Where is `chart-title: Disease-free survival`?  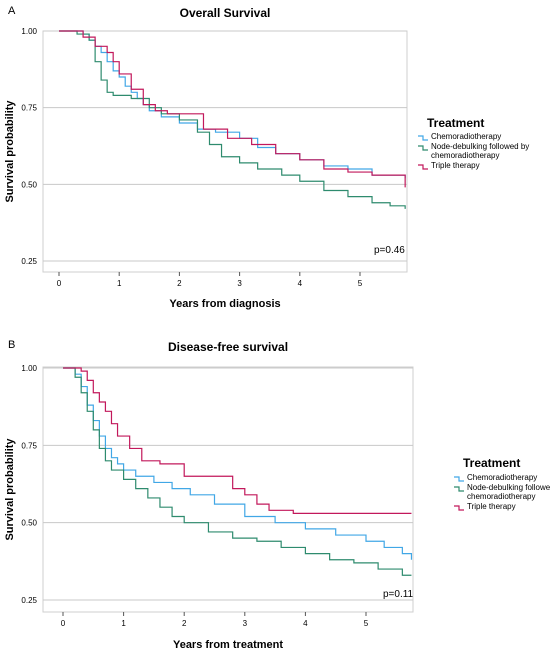
chart-title: Disease-free survival is located at coordinates (228, 347).